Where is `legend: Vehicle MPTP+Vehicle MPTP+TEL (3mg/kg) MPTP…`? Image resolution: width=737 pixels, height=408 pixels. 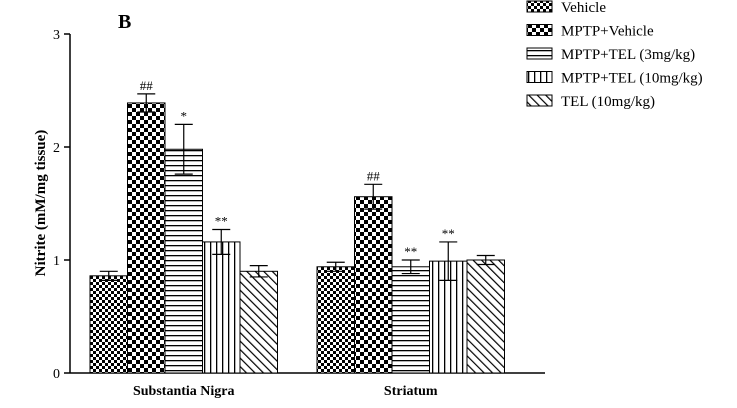
legend: Vehicle MPTP+Vehicle MPTP+TEL (3mg/kg) MPTP… is located at coordinates (614, 55).